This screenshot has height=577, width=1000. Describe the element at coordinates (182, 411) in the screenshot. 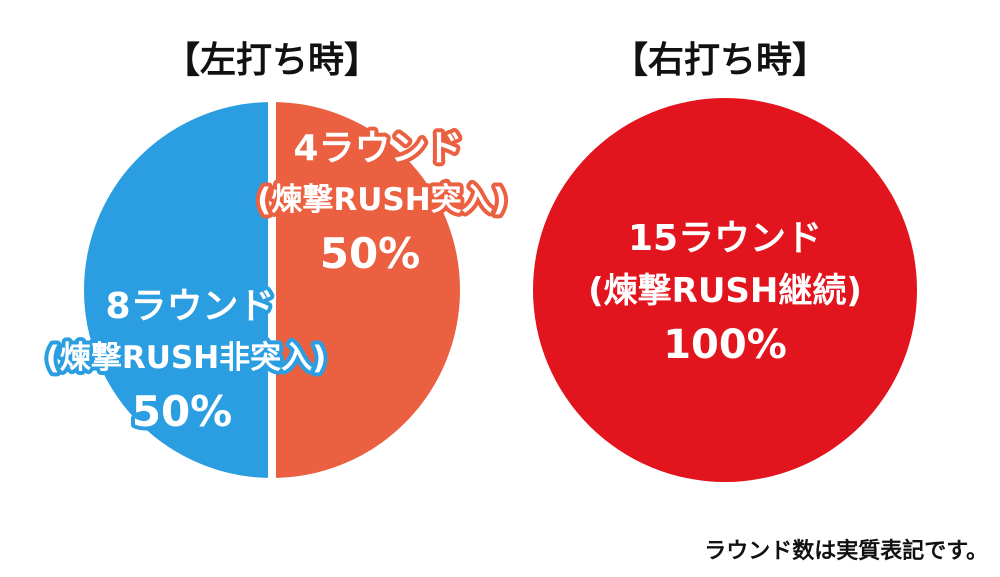

I see `slice-percent-8-round: 50%` at that location.